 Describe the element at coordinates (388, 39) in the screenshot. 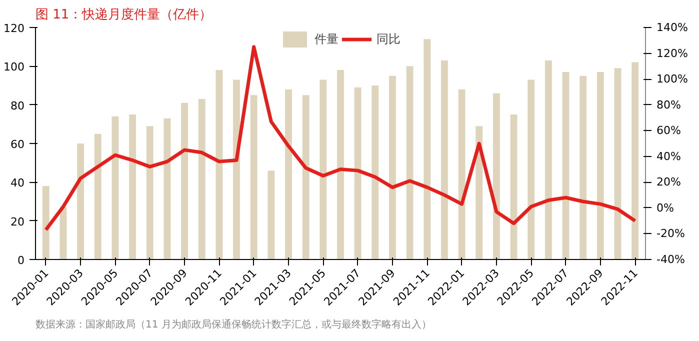

I see `legend-label: 同比` at that location.